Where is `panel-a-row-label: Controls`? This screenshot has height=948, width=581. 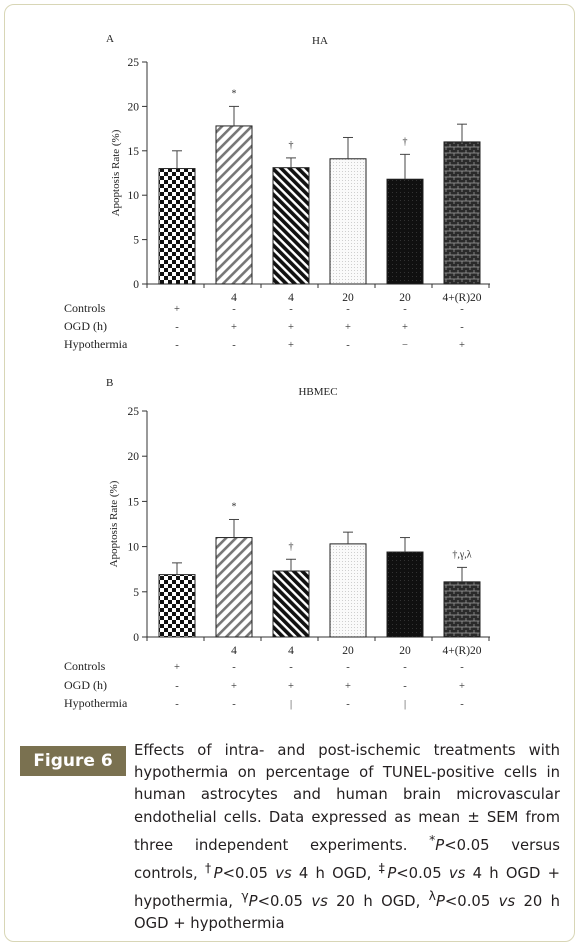 panel-a-row-label: Controls is located at coordinates (85, 308).